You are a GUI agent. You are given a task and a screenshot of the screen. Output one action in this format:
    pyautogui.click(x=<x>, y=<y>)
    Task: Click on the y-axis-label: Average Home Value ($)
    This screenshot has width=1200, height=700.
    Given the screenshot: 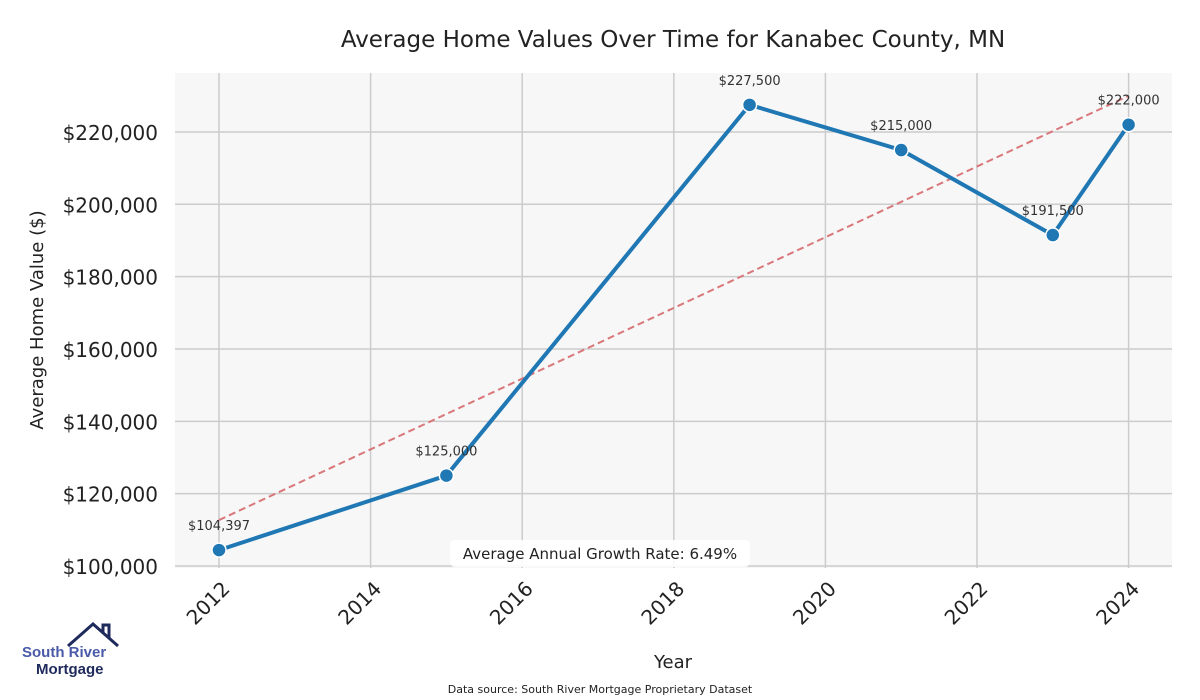 What is the action you would take?
    pyautogui.click(x=37, y=319)
    